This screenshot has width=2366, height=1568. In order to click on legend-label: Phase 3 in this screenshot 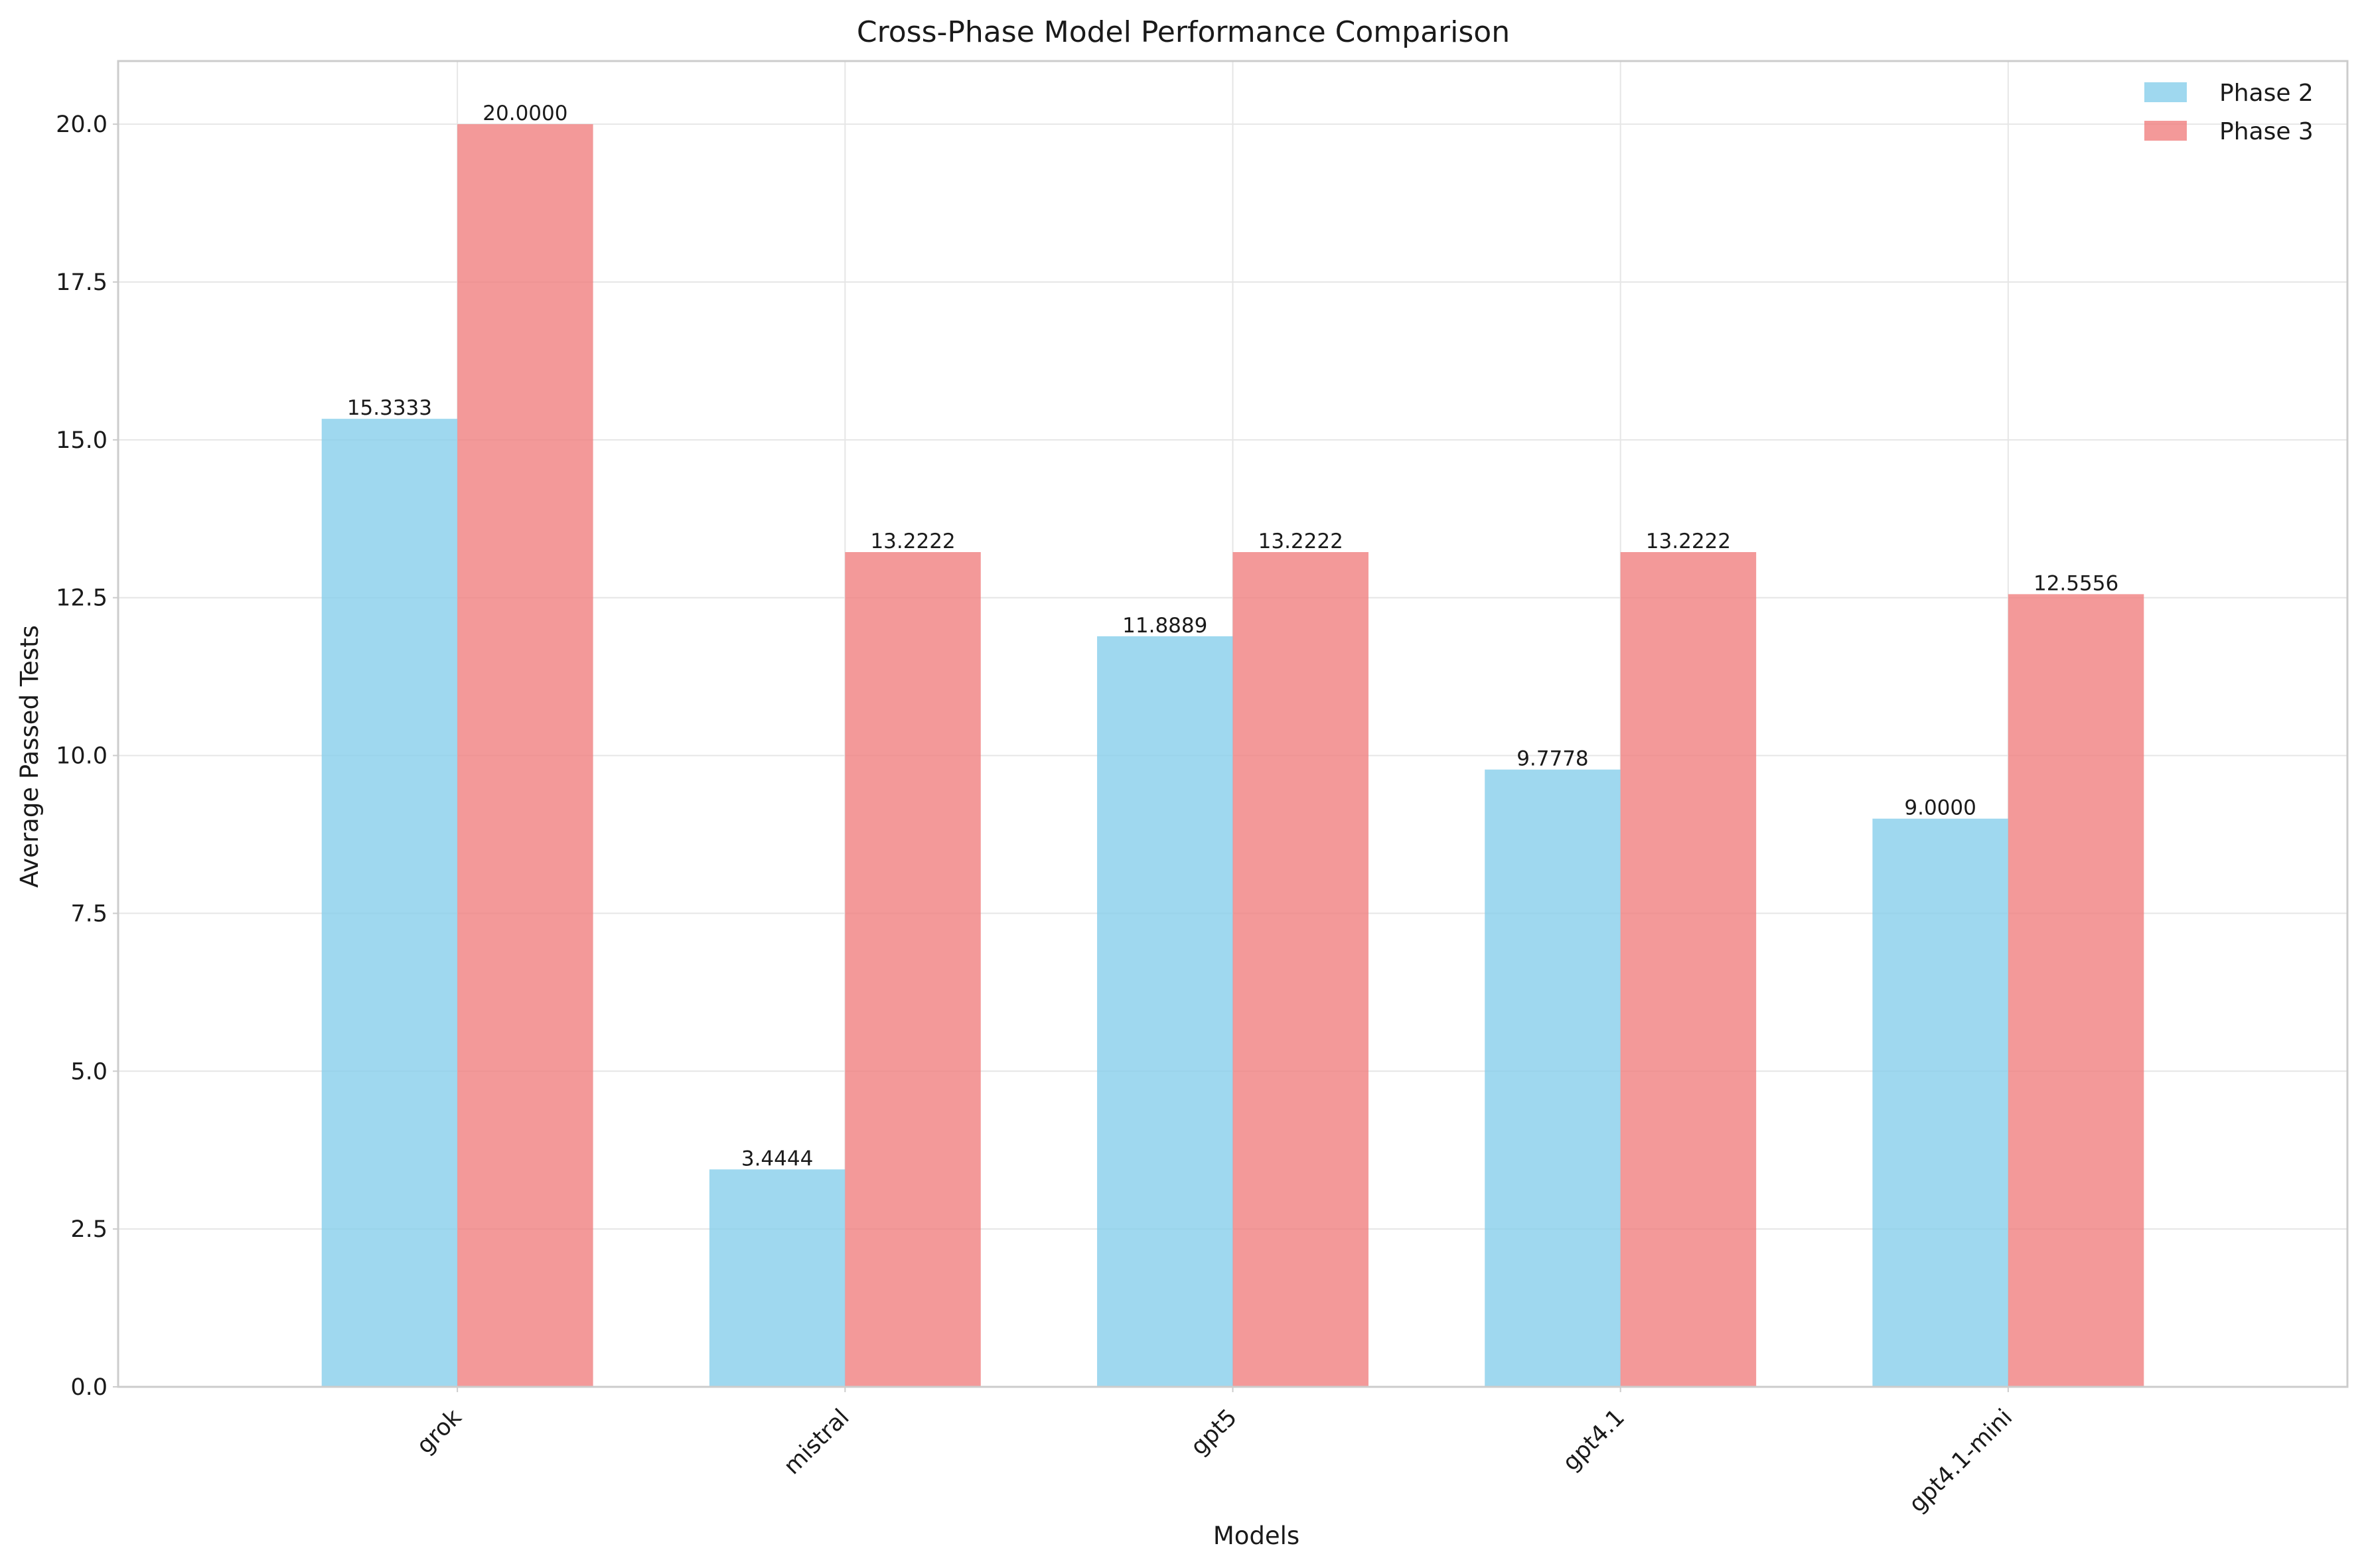, I will do `click(2266, 131)`.